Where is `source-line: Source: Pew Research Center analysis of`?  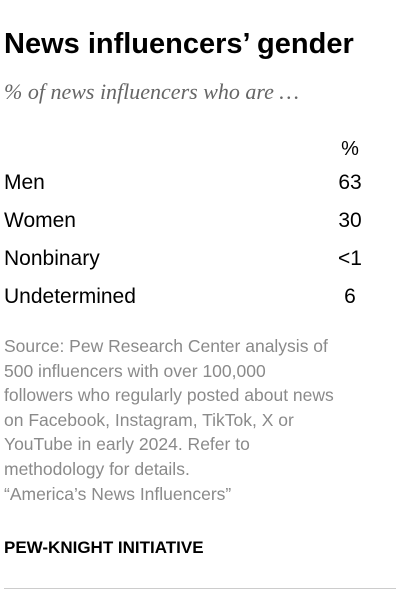
source-line: Source: Pew Research Center analysis of is located at coordinates (166, 346).